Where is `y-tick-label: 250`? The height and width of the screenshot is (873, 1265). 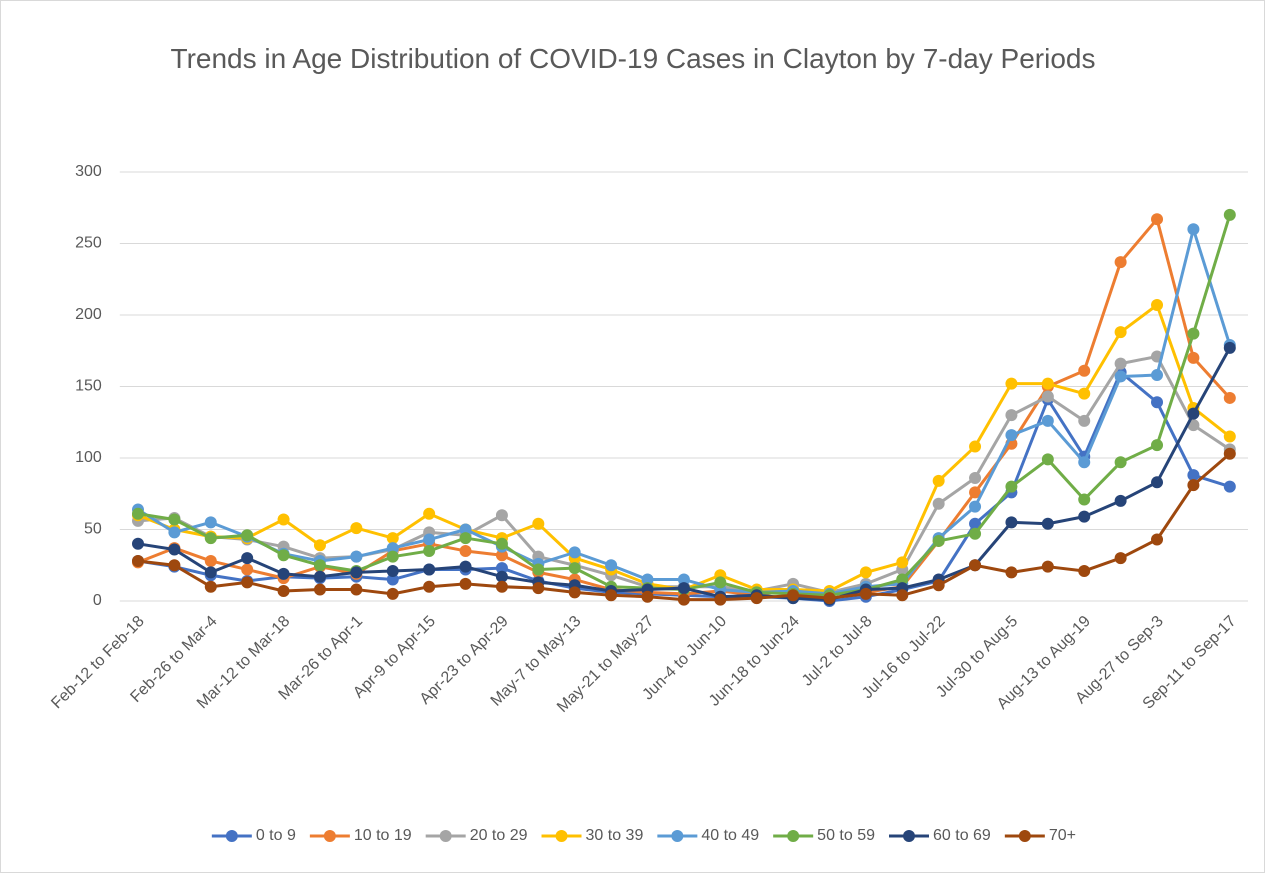
y-tick-label: 250 is located at coordinates (88, 243).